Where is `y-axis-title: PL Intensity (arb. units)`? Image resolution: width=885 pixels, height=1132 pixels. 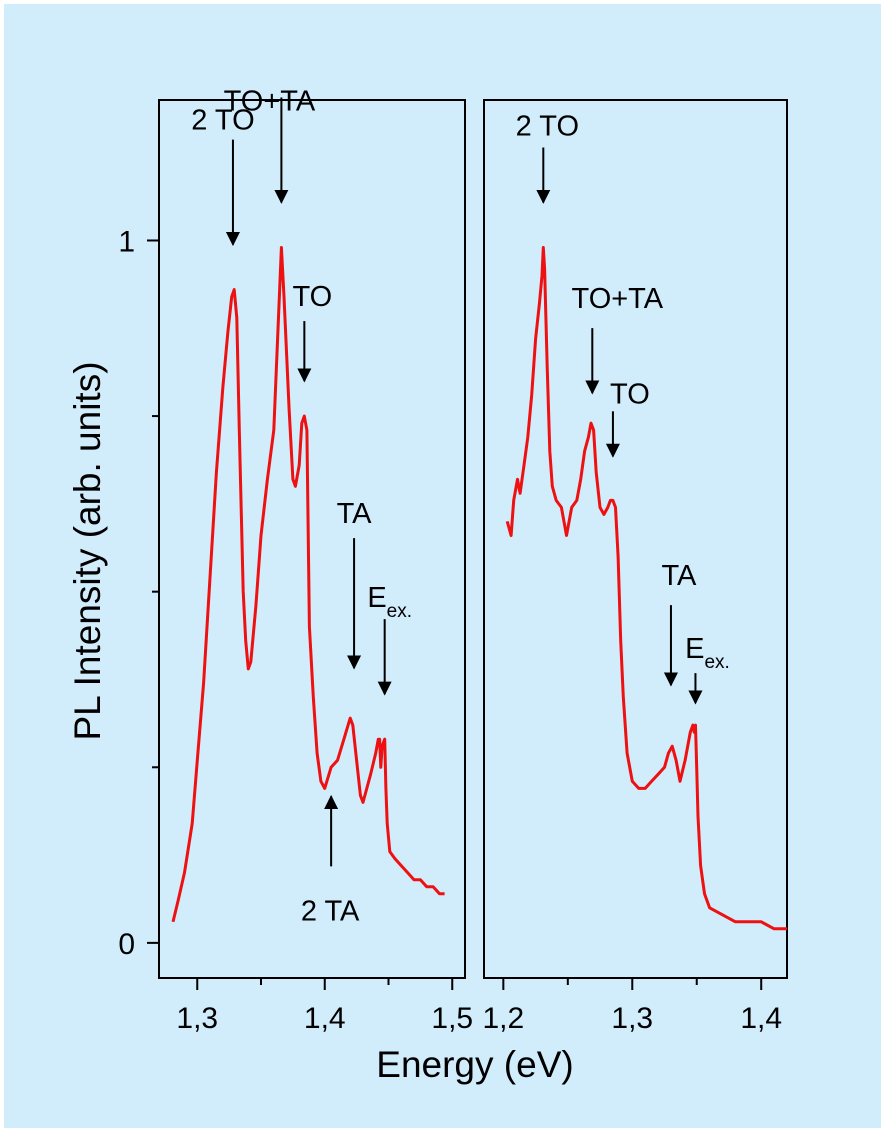
y-axis-title: PL Intensity (arb. units) is located at coordinates (87, 550).